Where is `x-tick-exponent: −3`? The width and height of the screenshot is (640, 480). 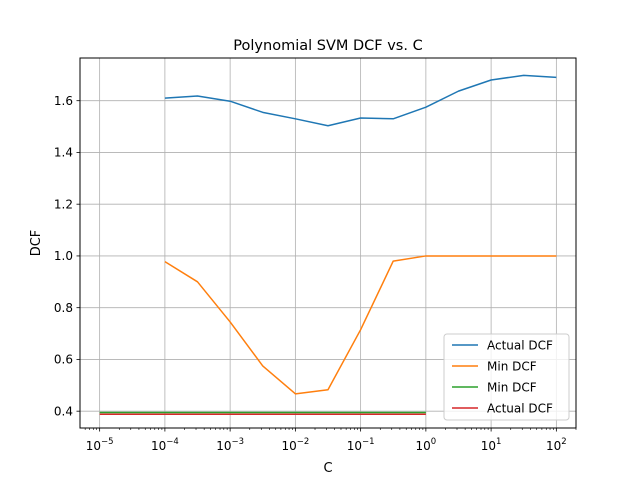
x-tick-exponent: −3 is located at coordinates (238, 442).